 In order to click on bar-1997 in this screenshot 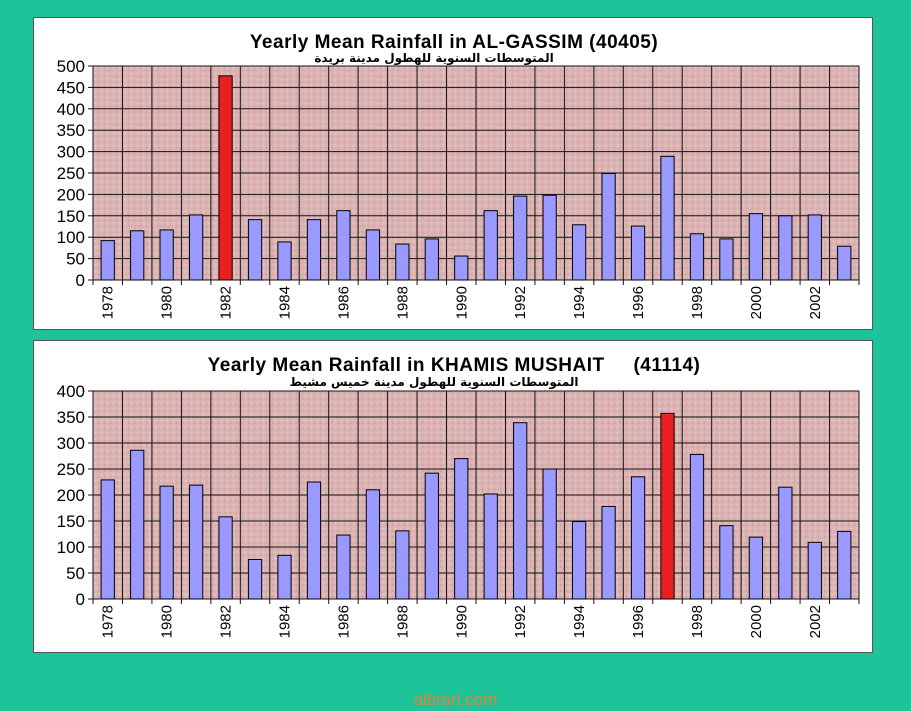, I will do `click(667, 218)`.